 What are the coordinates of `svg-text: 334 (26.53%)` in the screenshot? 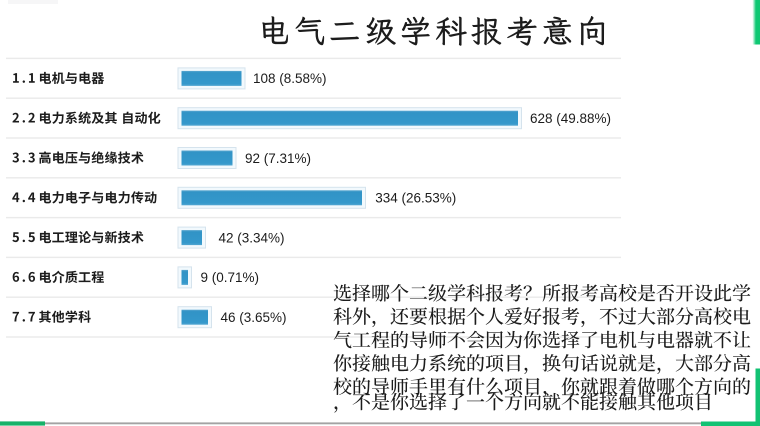 It's located at (415, 198).